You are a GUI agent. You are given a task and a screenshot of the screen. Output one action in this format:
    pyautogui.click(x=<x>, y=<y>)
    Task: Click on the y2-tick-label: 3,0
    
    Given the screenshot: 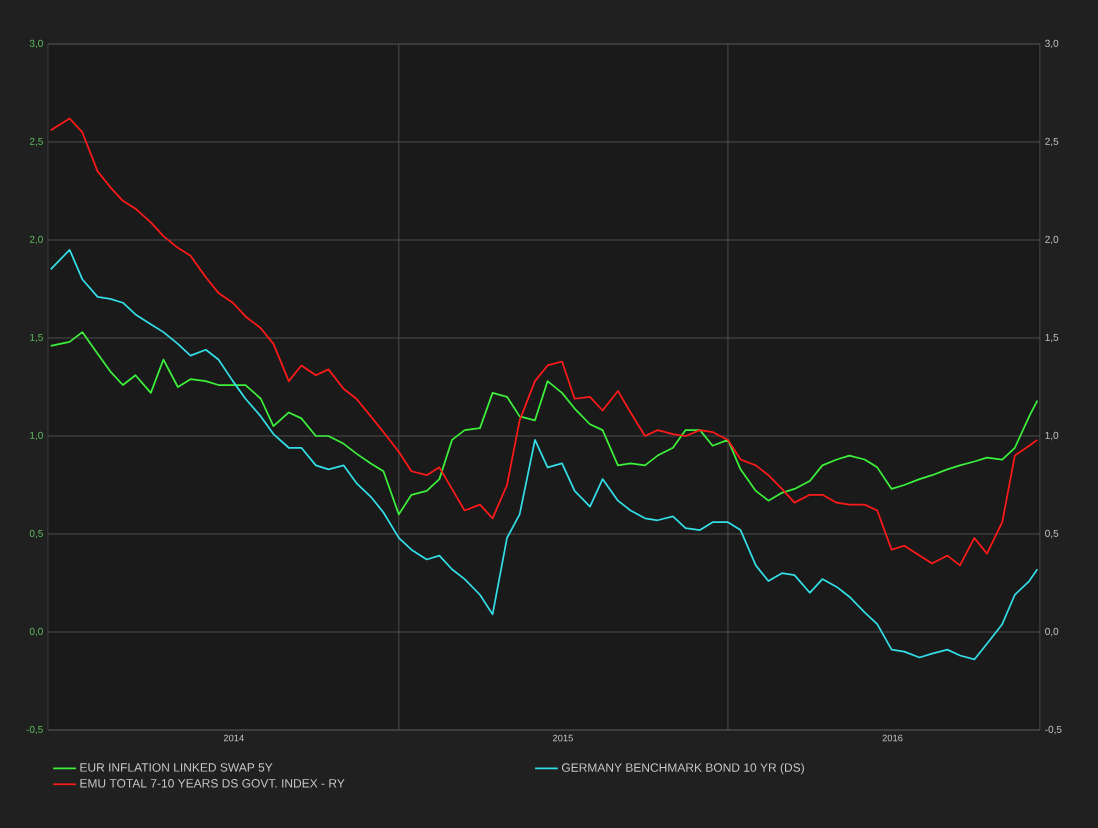 What is the action you would take?
    pyautogui.click(x=1052, y=44)
    